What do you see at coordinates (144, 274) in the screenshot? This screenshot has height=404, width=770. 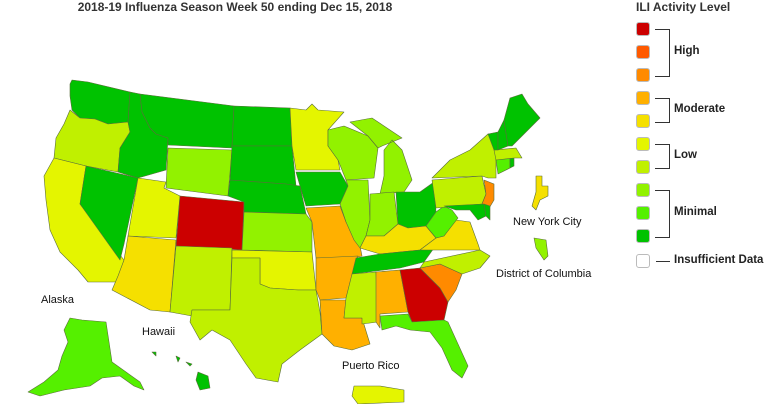 I see `state-AZ` at bounding box center [144, 274].